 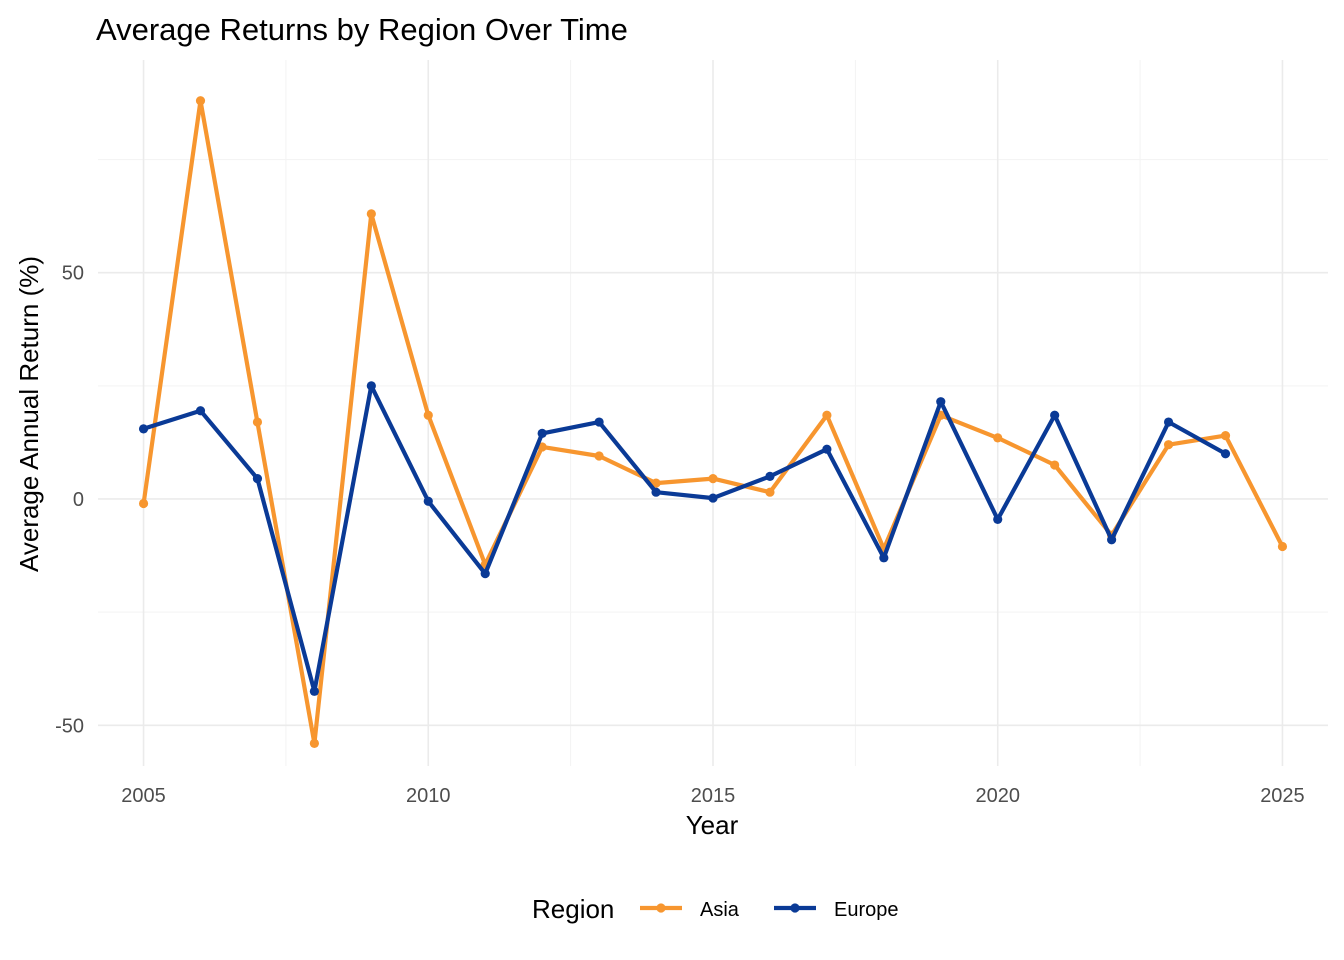 I want to click on y-axis-title: Average Annual Return (%), so click(x=29, y=414).